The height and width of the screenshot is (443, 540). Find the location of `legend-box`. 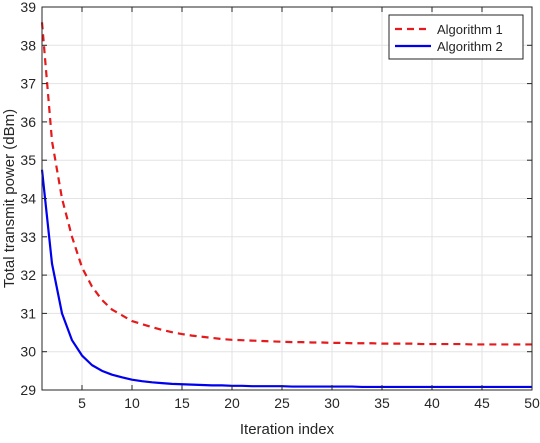

legend-box is located at coordinates (456, 37).